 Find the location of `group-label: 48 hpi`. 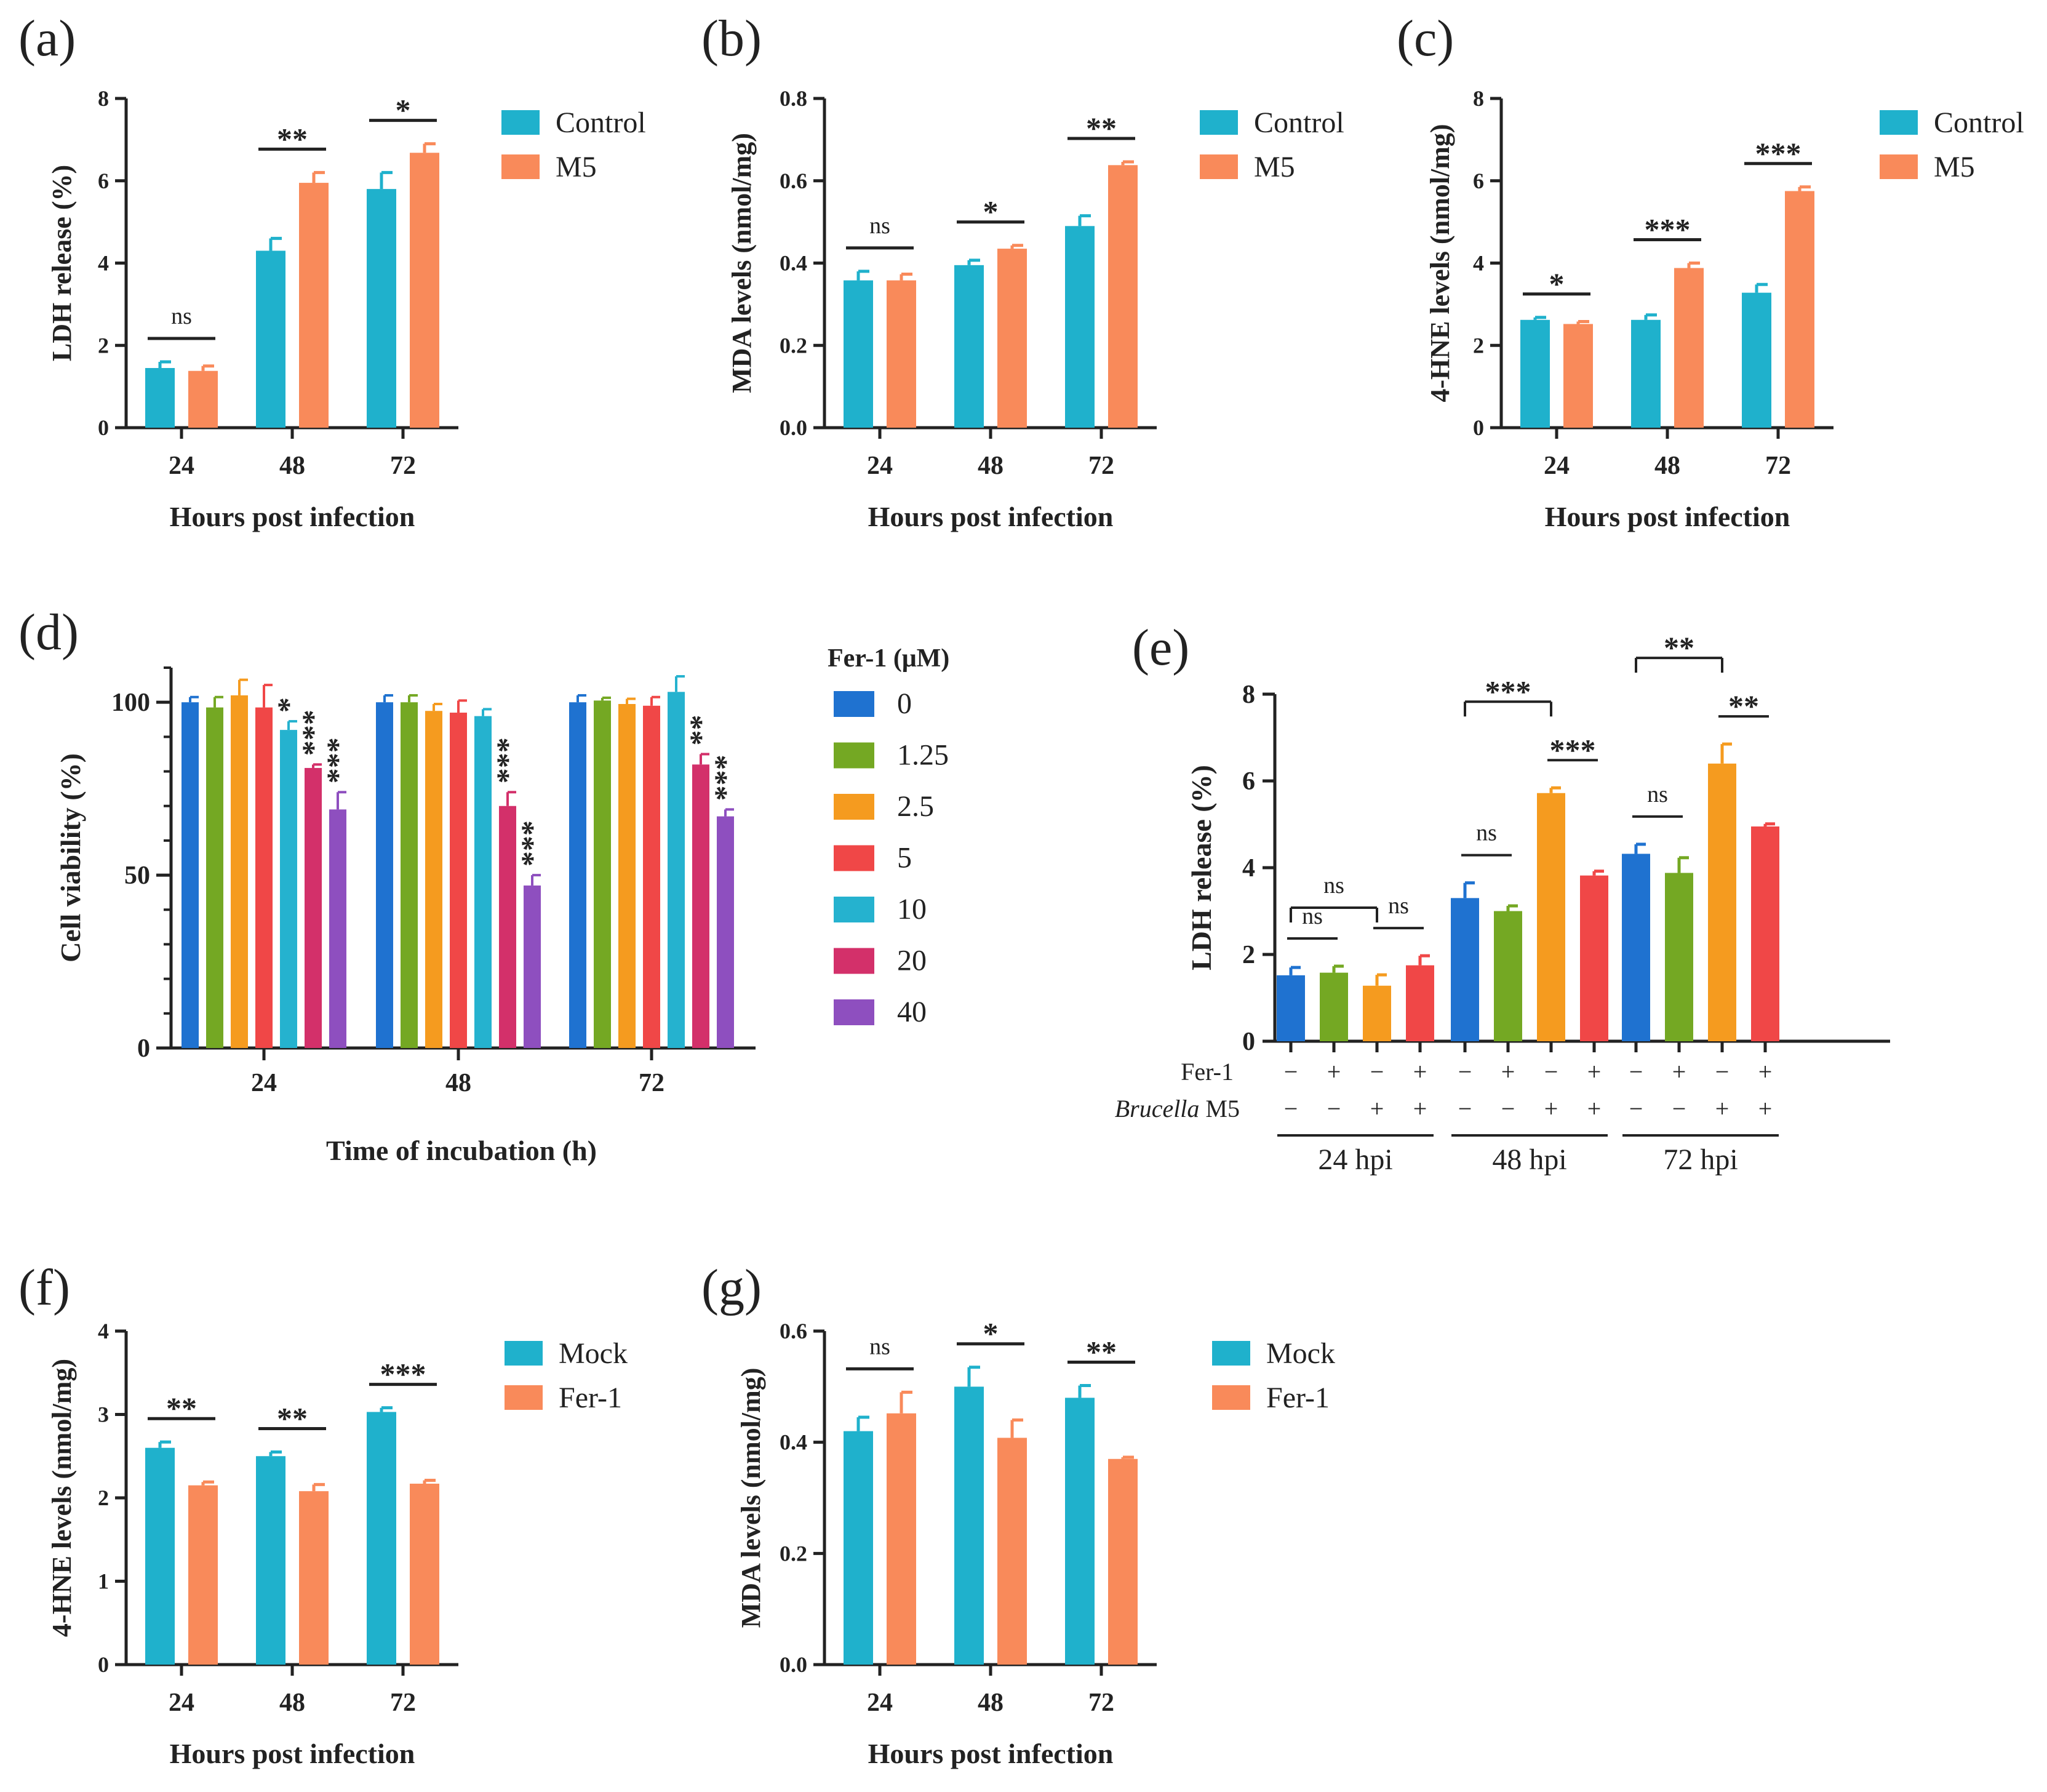

group-label: 48 hpi is located at coordinates (1529, 1159).